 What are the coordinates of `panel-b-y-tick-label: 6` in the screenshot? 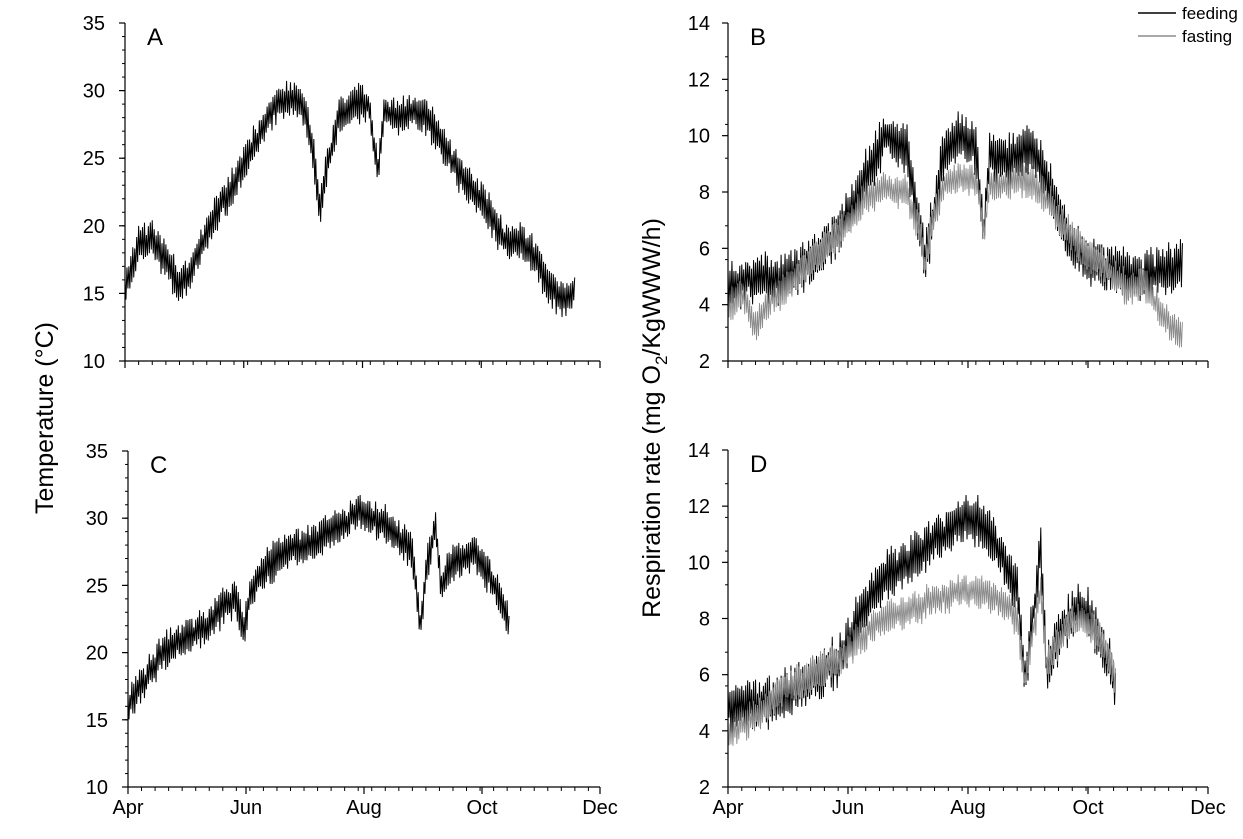 It's located at (704, 249).